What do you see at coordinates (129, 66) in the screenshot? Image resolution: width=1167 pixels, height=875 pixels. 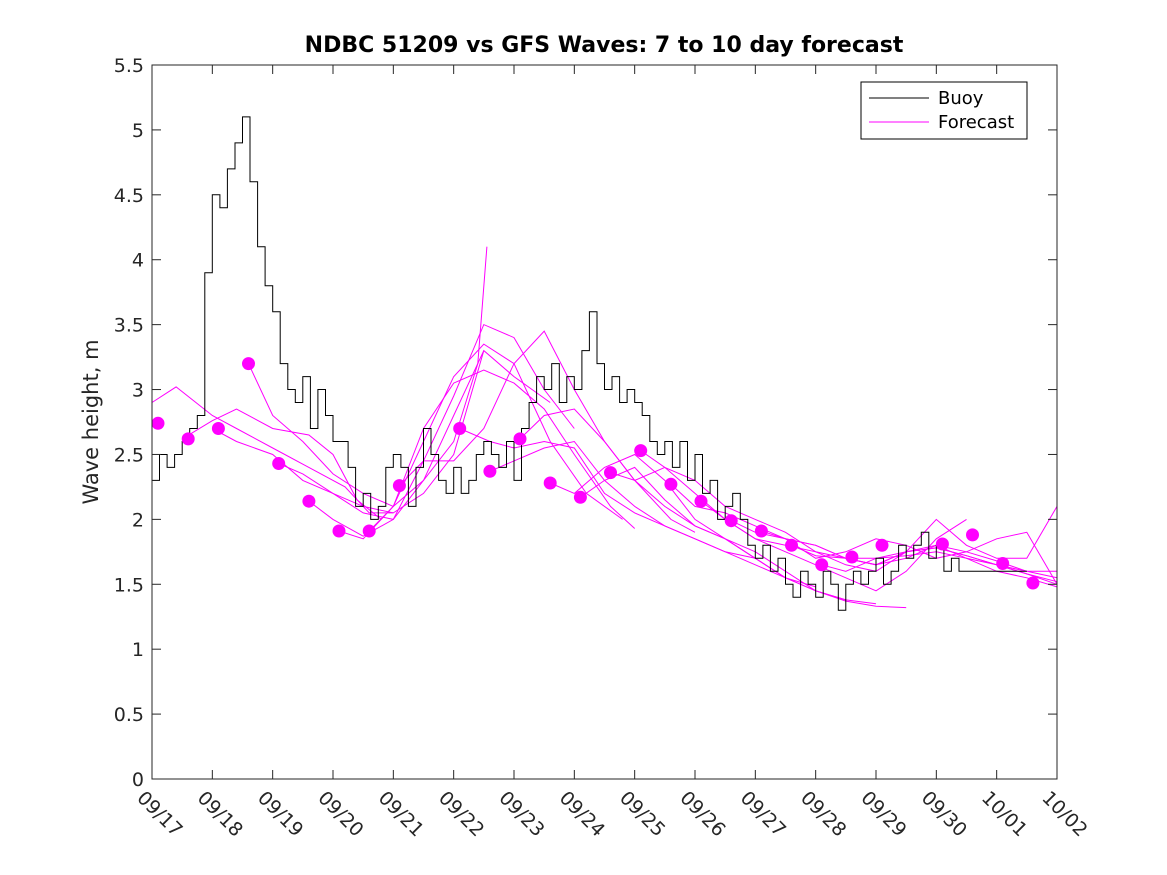 I see `y-tick-label-11: 5.5` at bounding box center [129, 66].